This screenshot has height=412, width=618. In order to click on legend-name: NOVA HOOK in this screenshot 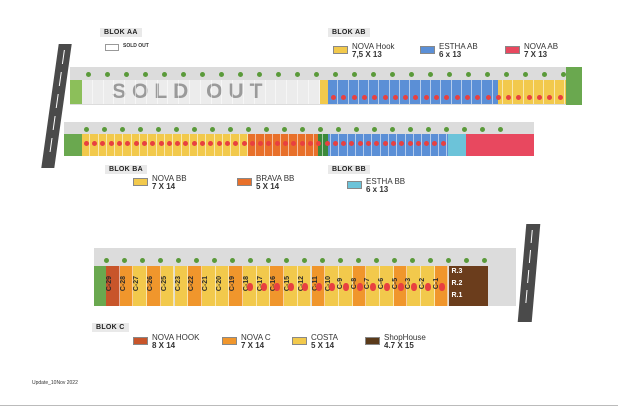, I will do `click(176, 337)`.